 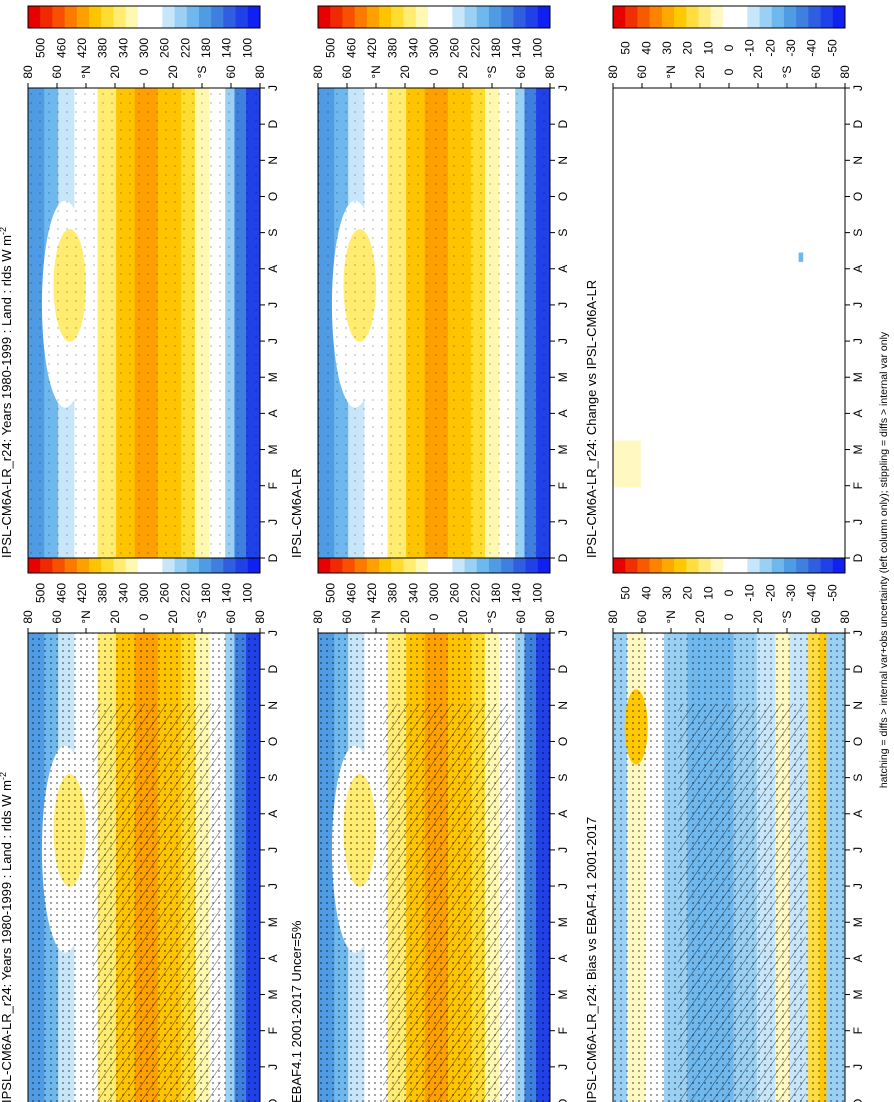 I want to click on colorbar-label: -40, so click(x=812, y=593).